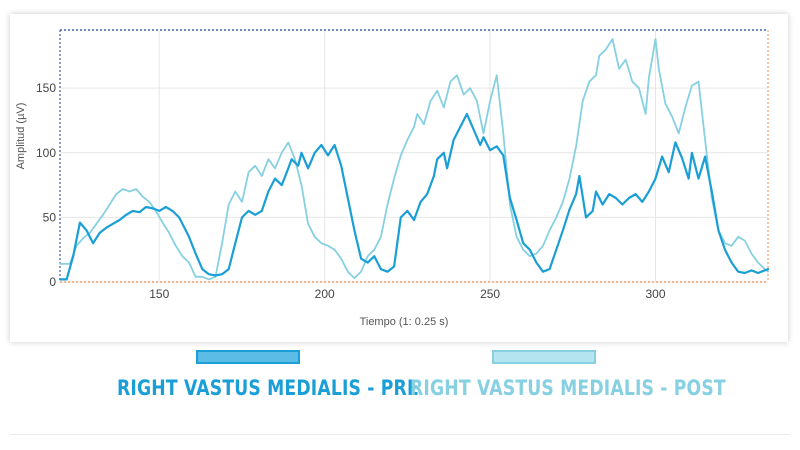  I want to click on legend-swatch-pre, so click(248, 357).